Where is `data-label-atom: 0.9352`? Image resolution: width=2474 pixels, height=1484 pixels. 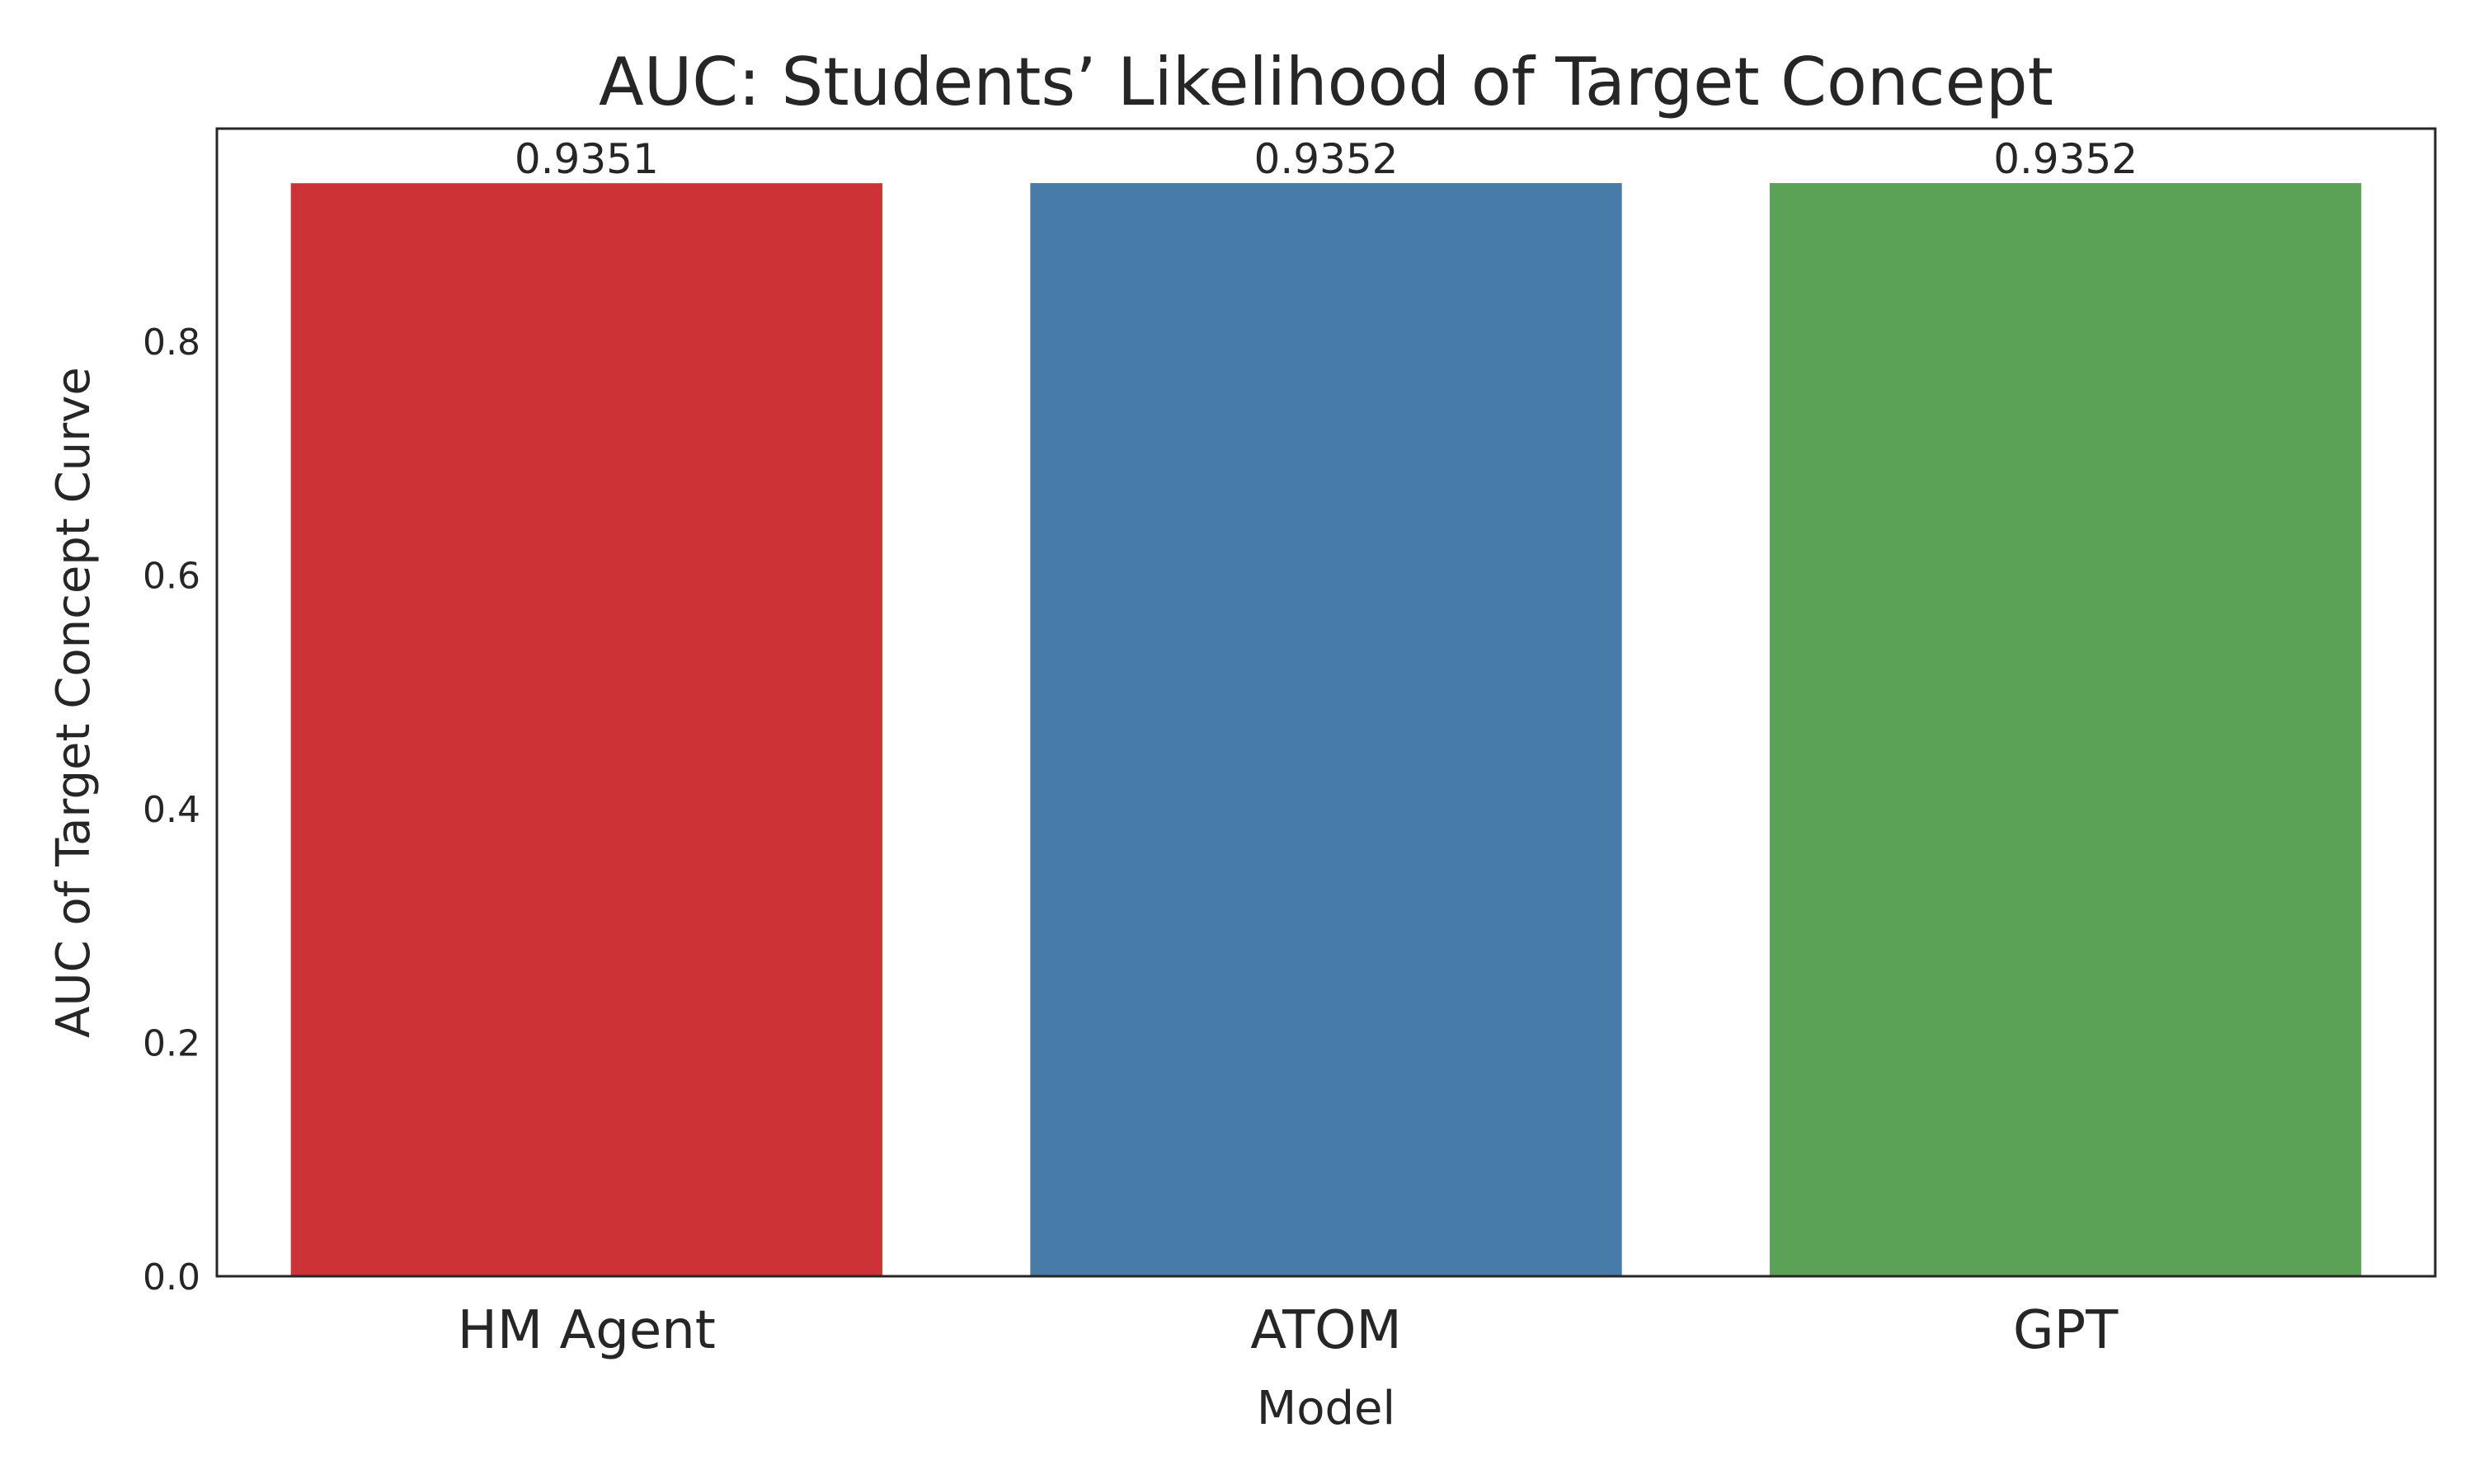 data-label-atom: 0.9352 is located at coordinates (1326, 159).